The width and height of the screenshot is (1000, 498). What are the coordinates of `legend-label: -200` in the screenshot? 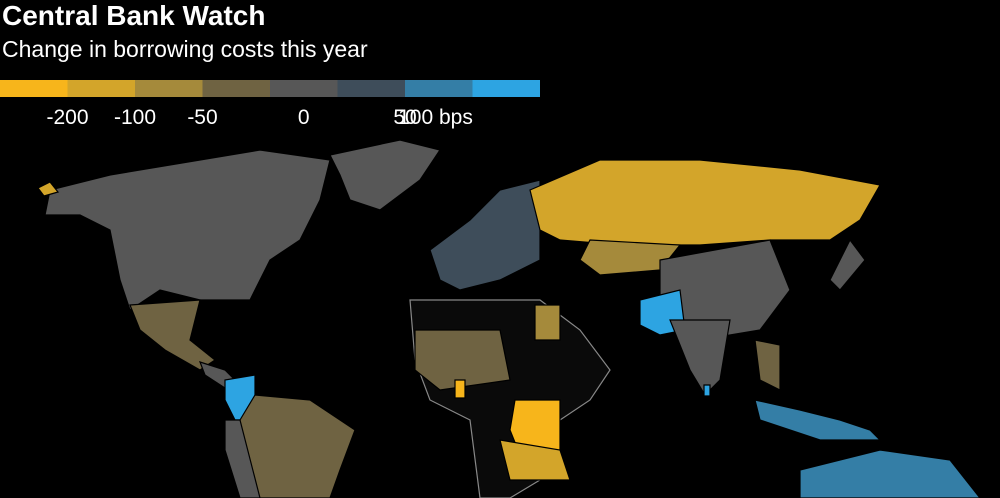 It's located at (67, 117).